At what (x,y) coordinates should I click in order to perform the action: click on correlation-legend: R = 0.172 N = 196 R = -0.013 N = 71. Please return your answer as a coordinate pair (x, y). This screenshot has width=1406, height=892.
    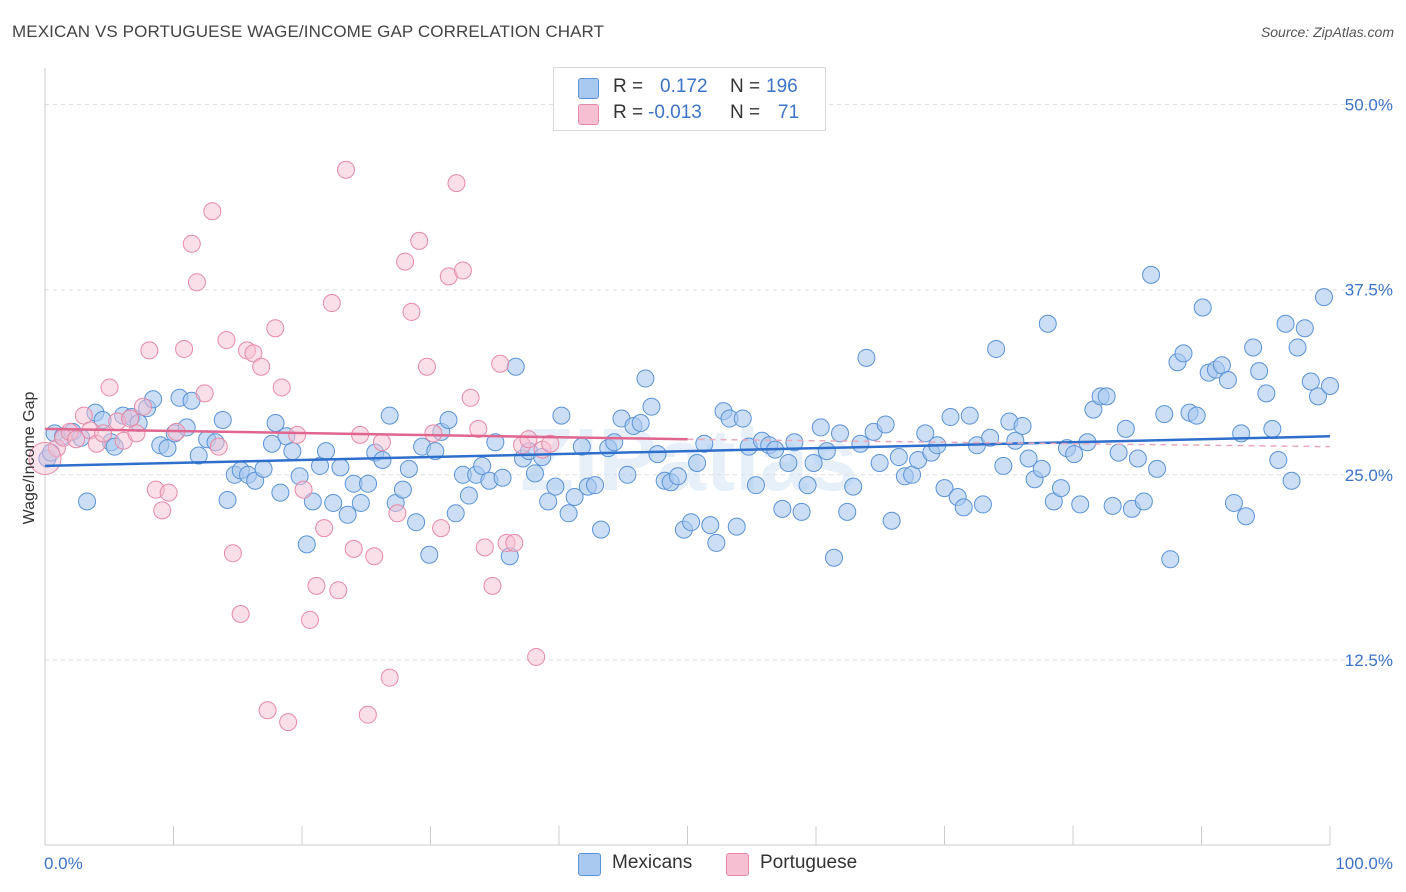
    Looking at the image, I should click on (689, 99).